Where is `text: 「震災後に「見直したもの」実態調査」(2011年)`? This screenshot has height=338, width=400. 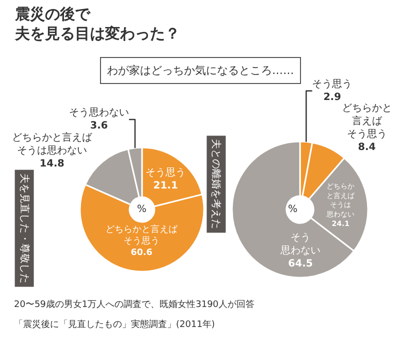 text: 「震災後に「見直したもの」実態調査」(2011年) is located at coordinates (114, 324).